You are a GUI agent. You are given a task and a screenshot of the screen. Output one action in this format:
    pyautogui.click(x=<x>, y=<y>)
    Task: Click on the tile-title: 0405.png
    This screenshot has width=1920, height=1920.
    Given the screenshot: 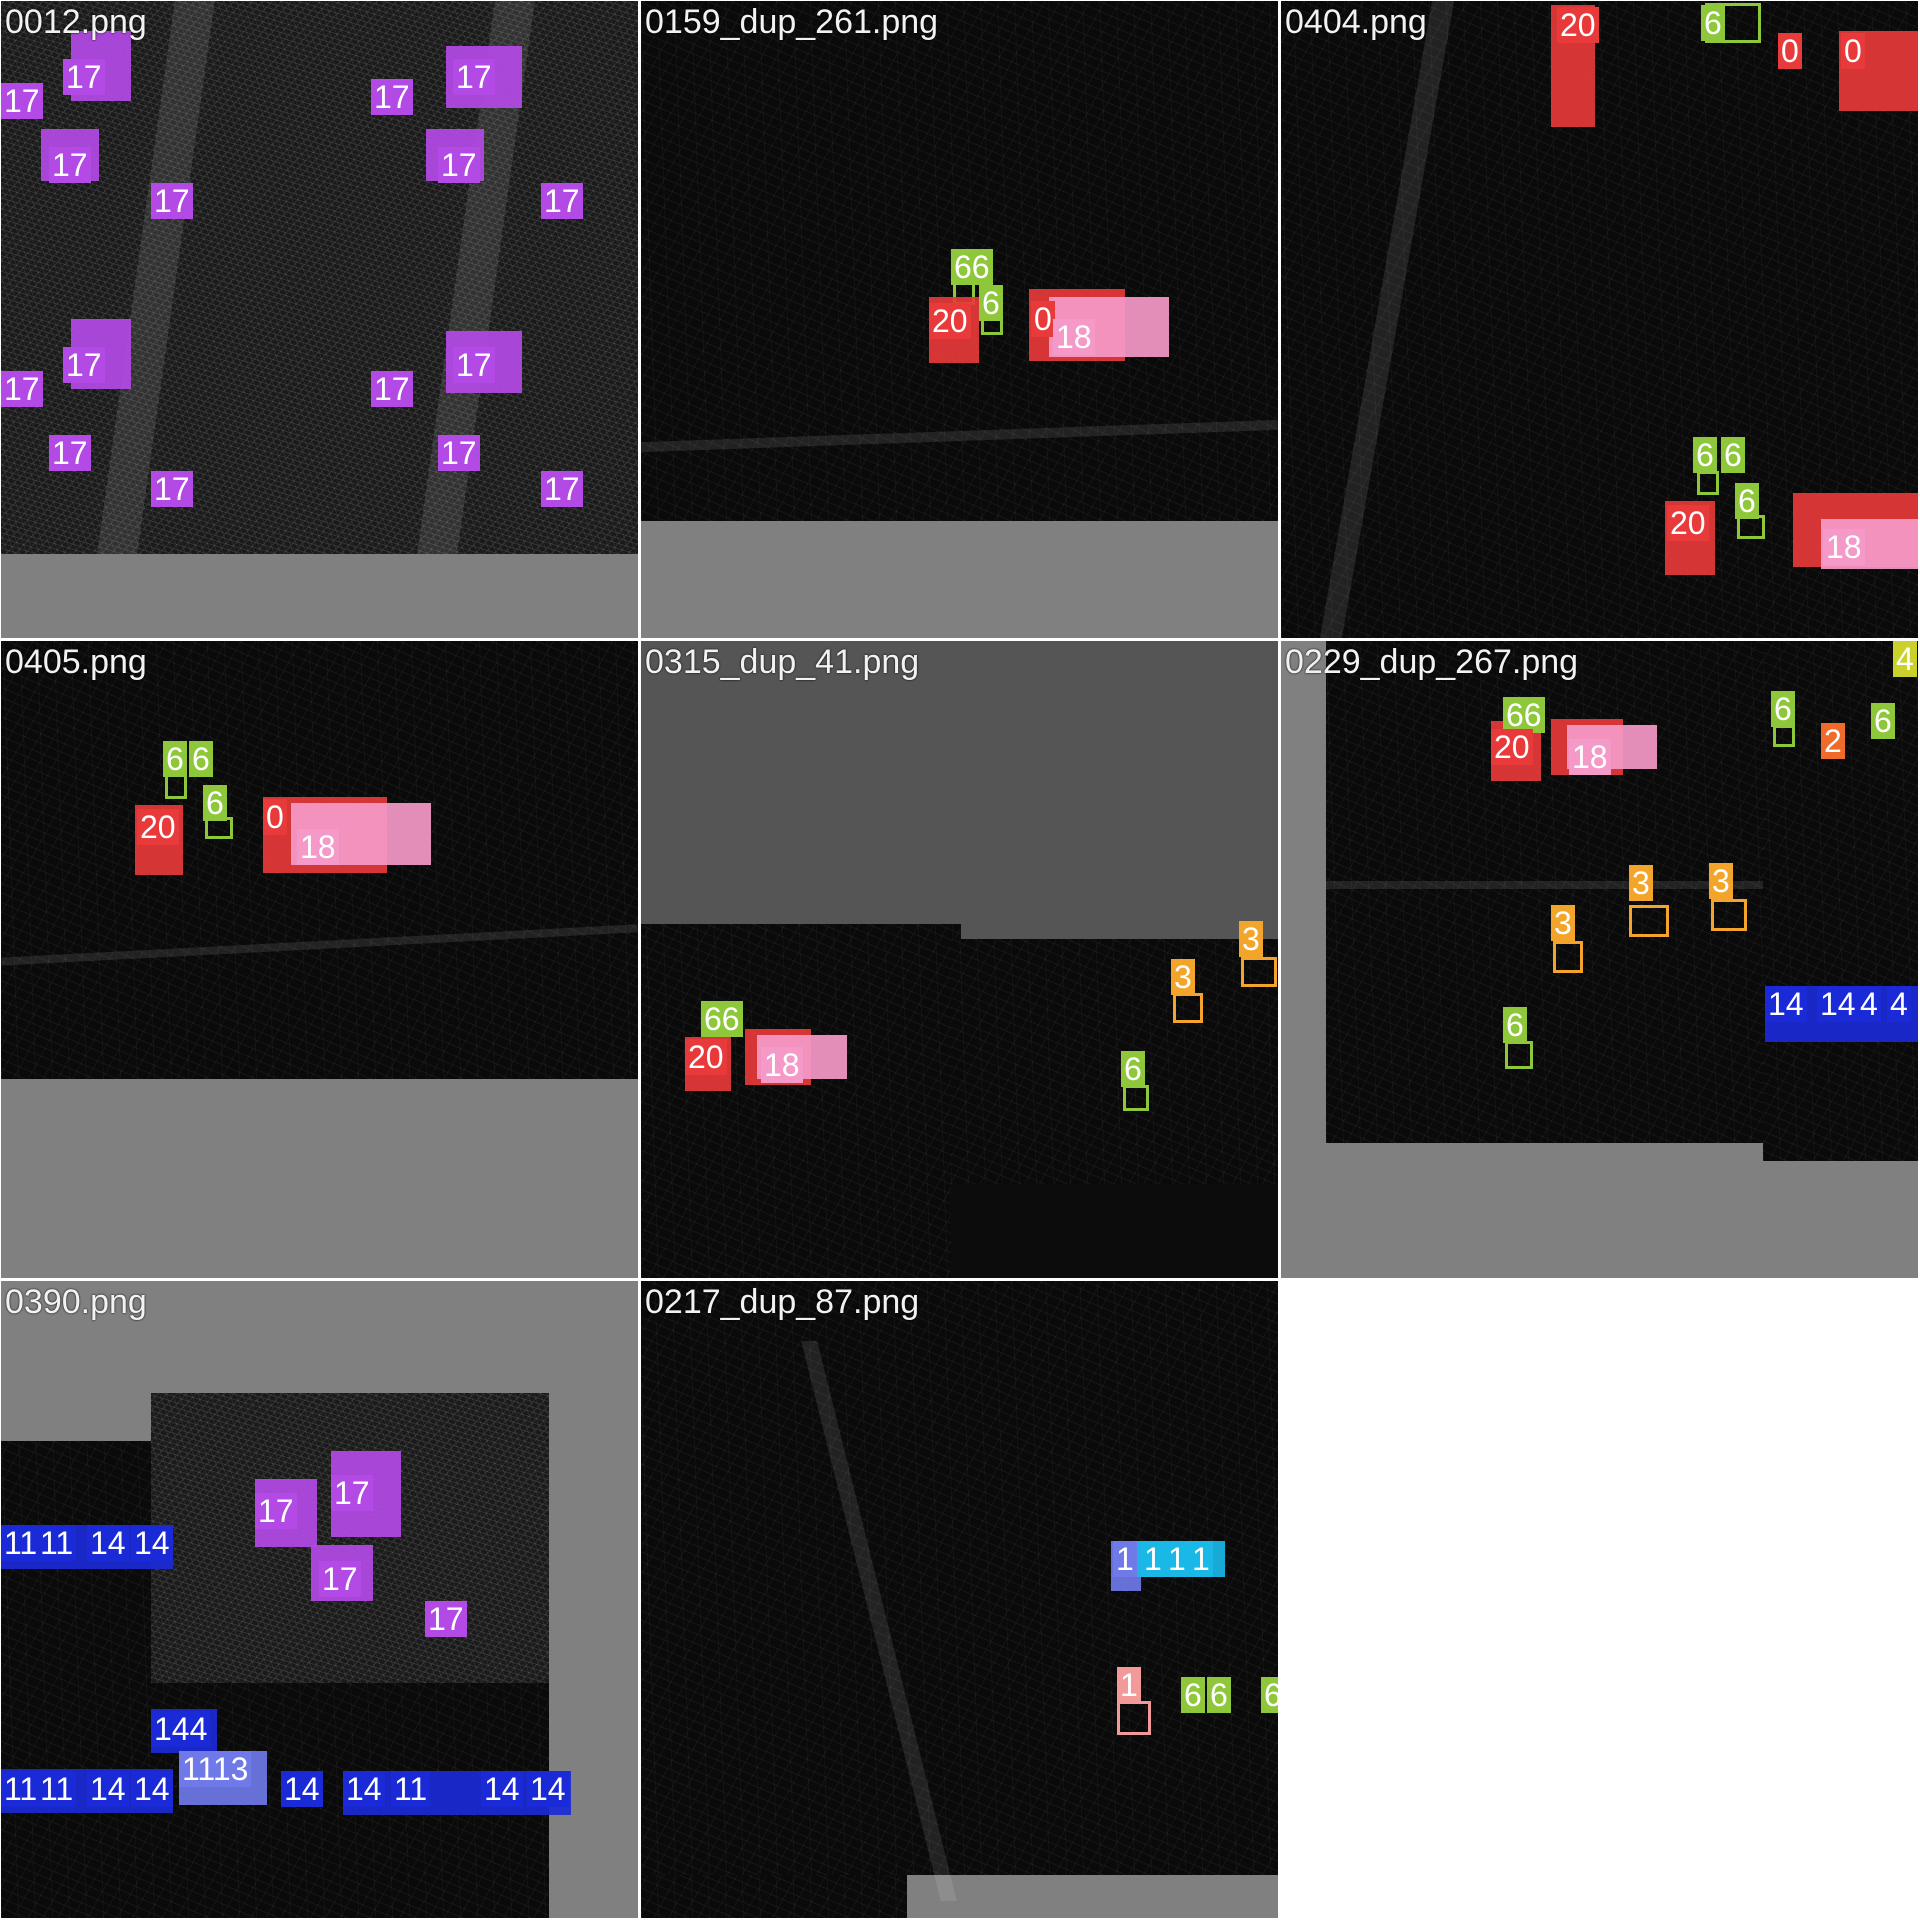 What is the action you would take?
    pyautogui.click(x=76, y=662)
    